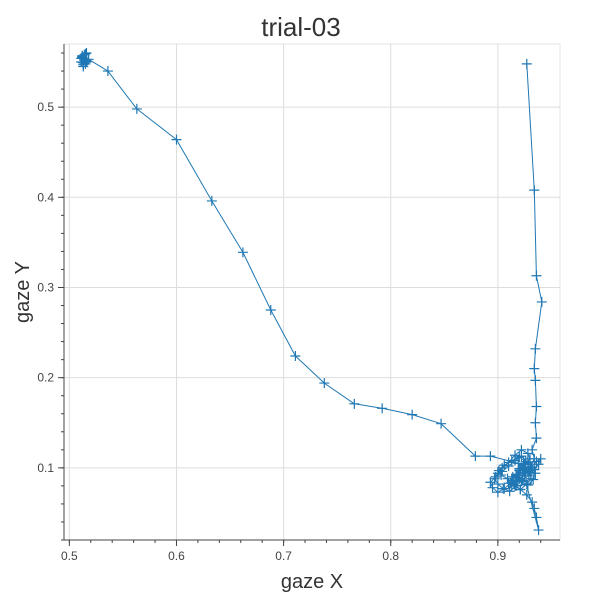  Describe the element at coordinates (69, 556) in the screenshot. I see `x-tick-label: 0.5` at that location.